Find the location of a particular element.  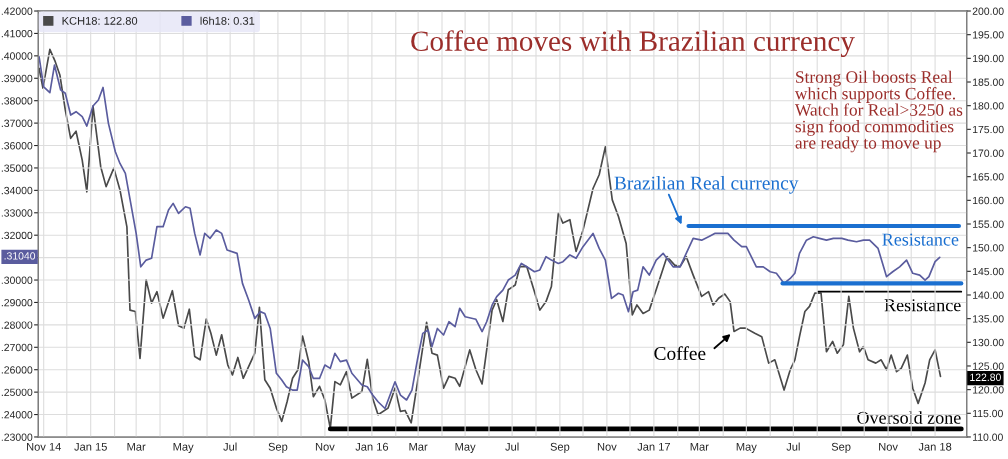

y-tick-label: .29000 is located at coordinates (17, 302).